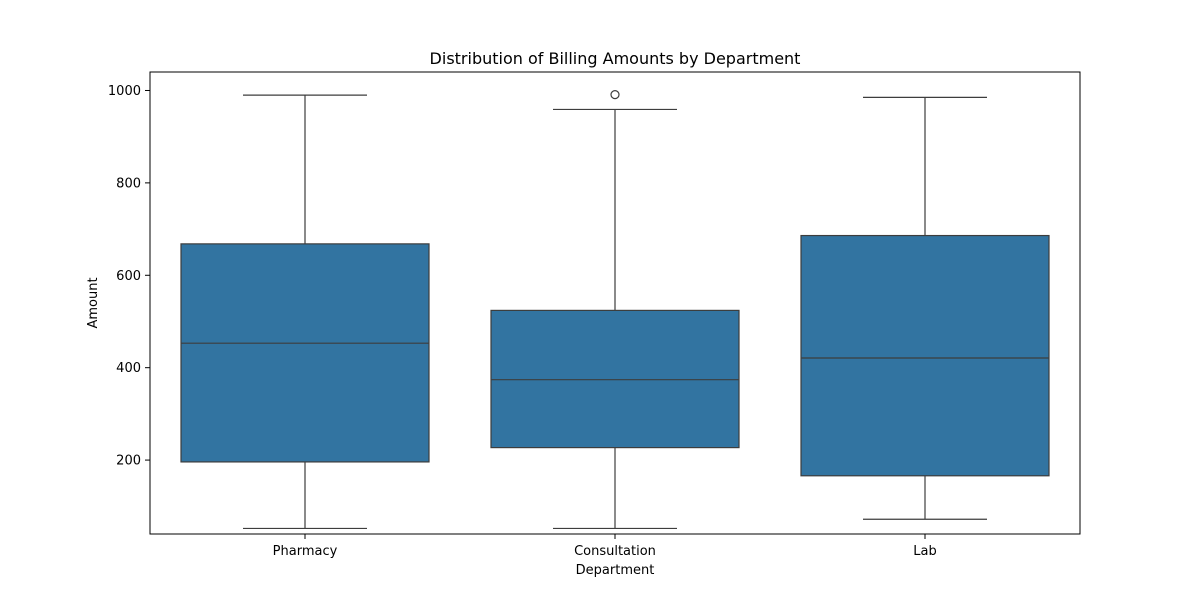 The image size is (1200, 604). I want to click on x-tick-label: Pharmacy, so click(305, 551).